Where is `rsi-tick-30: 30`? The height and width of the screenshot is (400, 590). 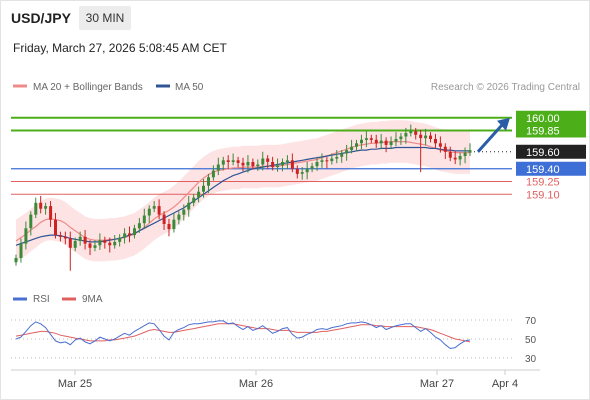 rsi-tick-30: 30 is located at coordinates (531, 359).